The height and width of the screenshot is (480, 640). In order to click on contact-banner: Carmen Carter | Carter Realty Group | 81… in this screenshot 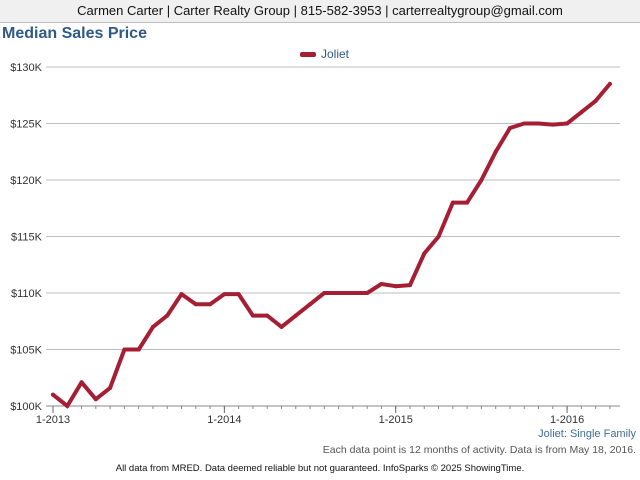, I will do `click(320, 11)`.